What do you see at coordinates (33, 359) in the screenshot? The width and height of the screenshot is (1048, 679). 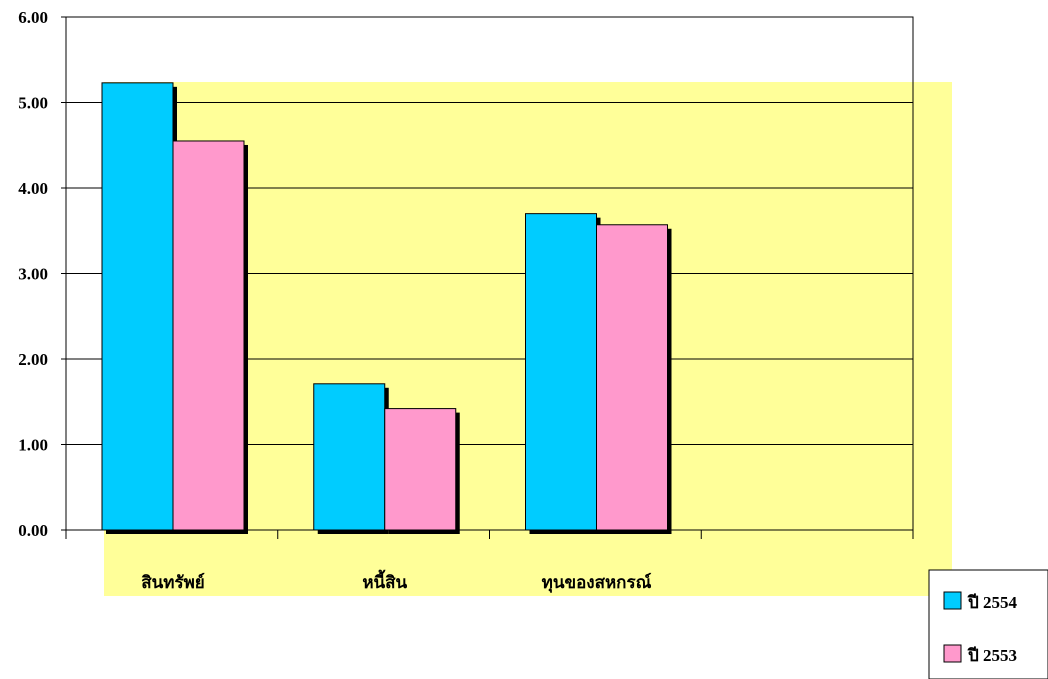 I see `y-tick-label: 2.00` at bounding box center [33, 359].